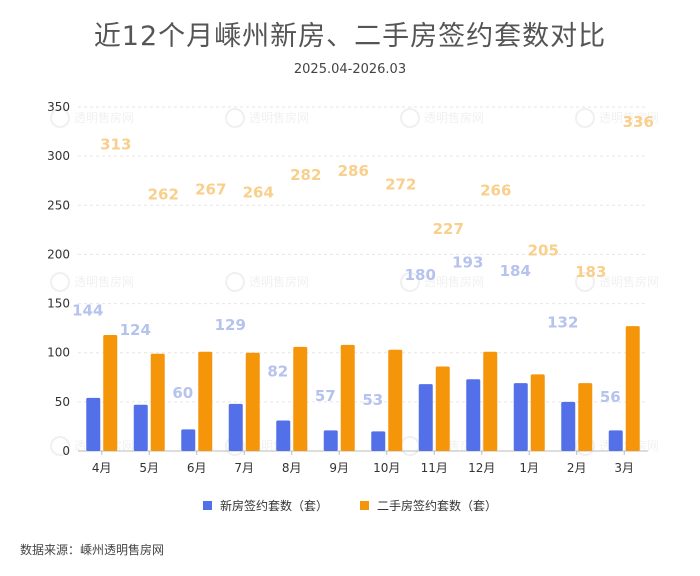 Image resolution: width=700 pixels, height=576 pixels. Describe the element at coordinates (92, 550) in the screenshot. I see `source-note: 数据来源：嵊州透明售房网` at that location.